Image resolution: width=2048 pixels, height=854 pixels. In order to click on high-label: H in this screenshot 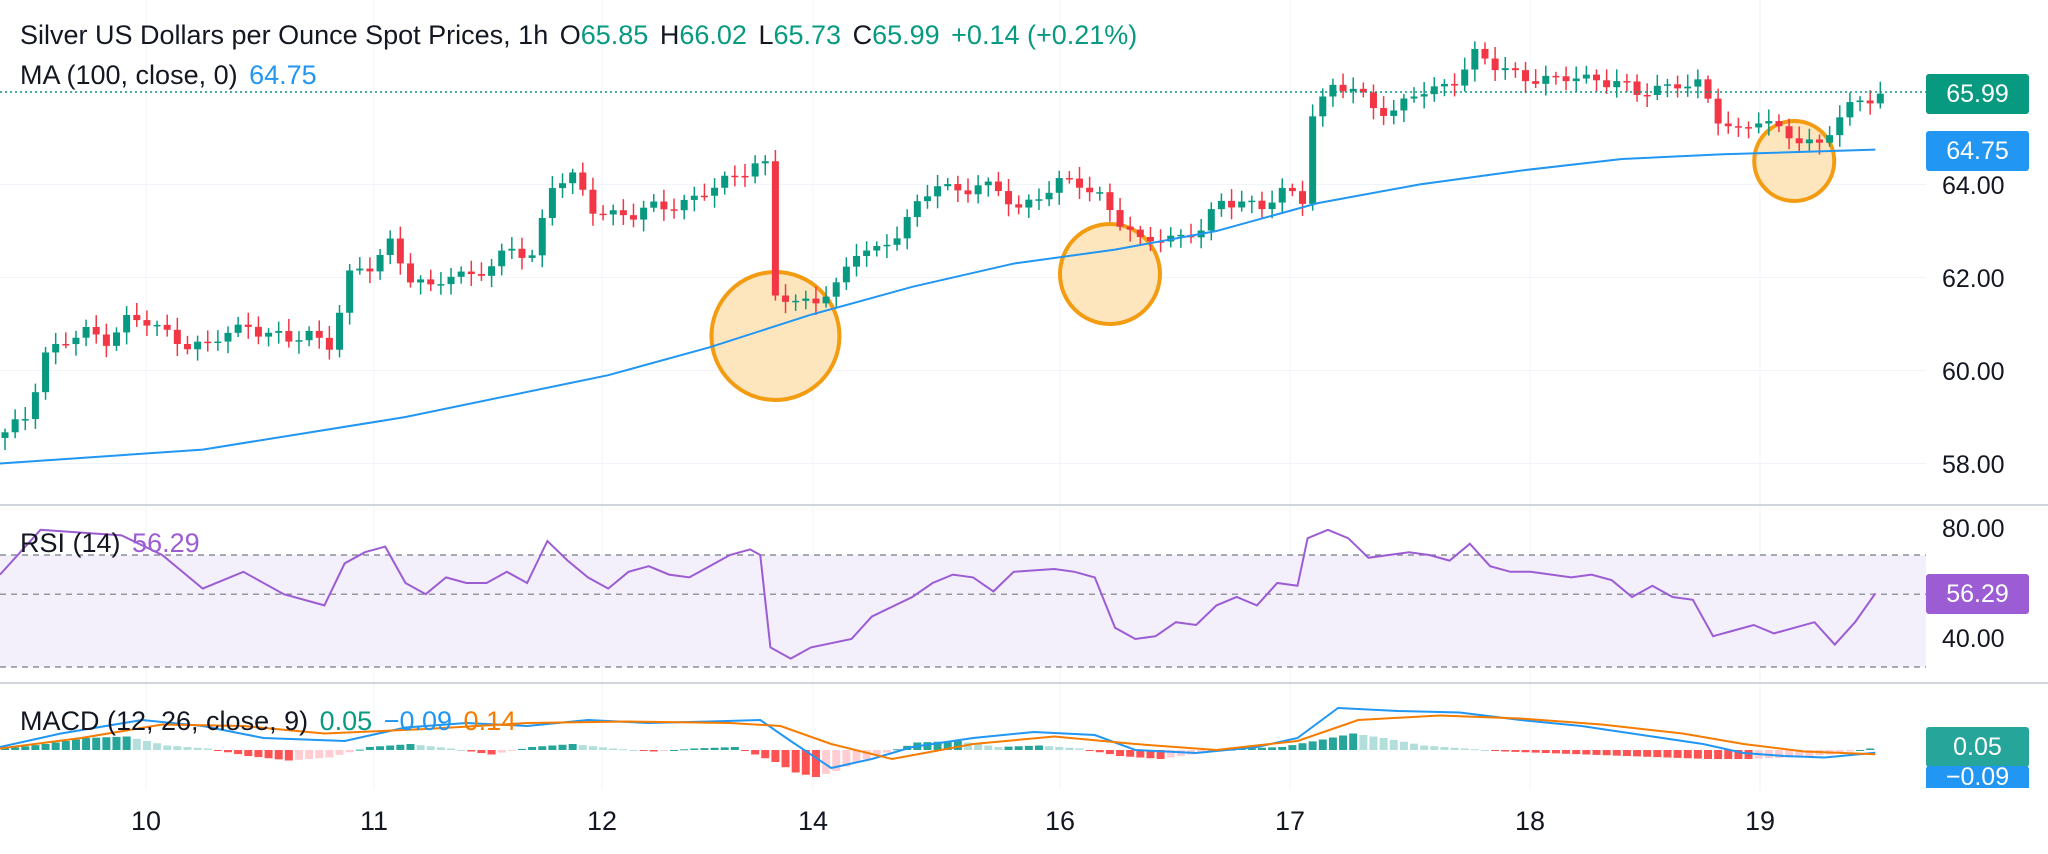, I will do `click(669, 35)`.